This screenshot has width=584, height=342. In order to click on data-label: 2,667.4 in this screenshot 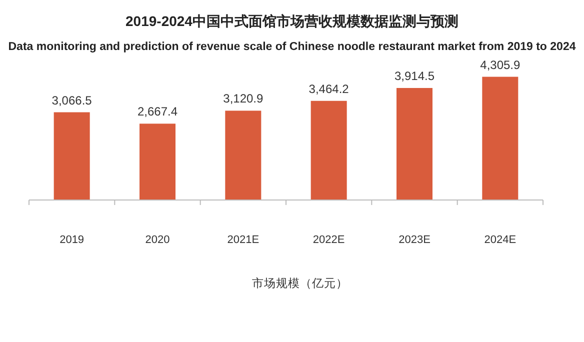, I will do `click(157, 111)`.